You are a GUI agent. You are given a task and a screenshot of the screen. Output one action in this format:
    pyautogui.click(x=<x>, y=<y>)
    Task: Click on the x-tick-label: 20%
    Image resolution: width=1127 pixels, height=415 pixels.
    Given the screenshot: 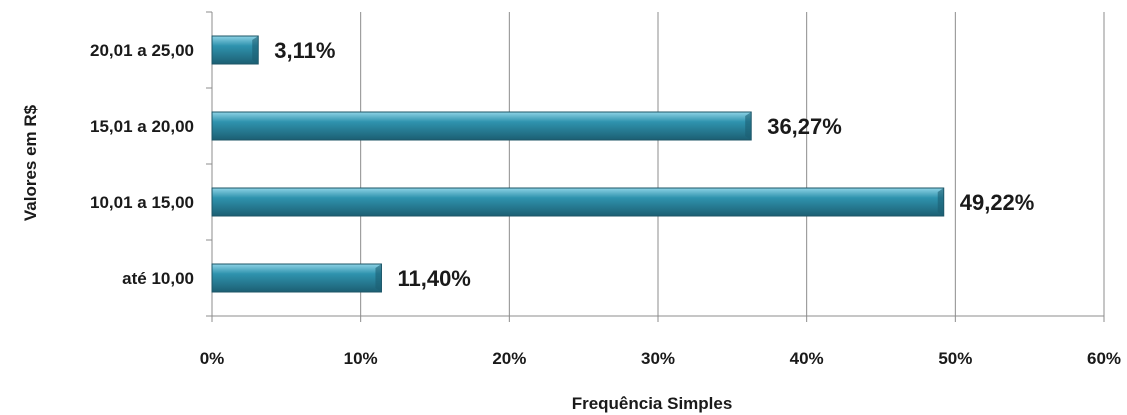 What is the action you would take?
    pyautogui.click(x=509, y=358)
    